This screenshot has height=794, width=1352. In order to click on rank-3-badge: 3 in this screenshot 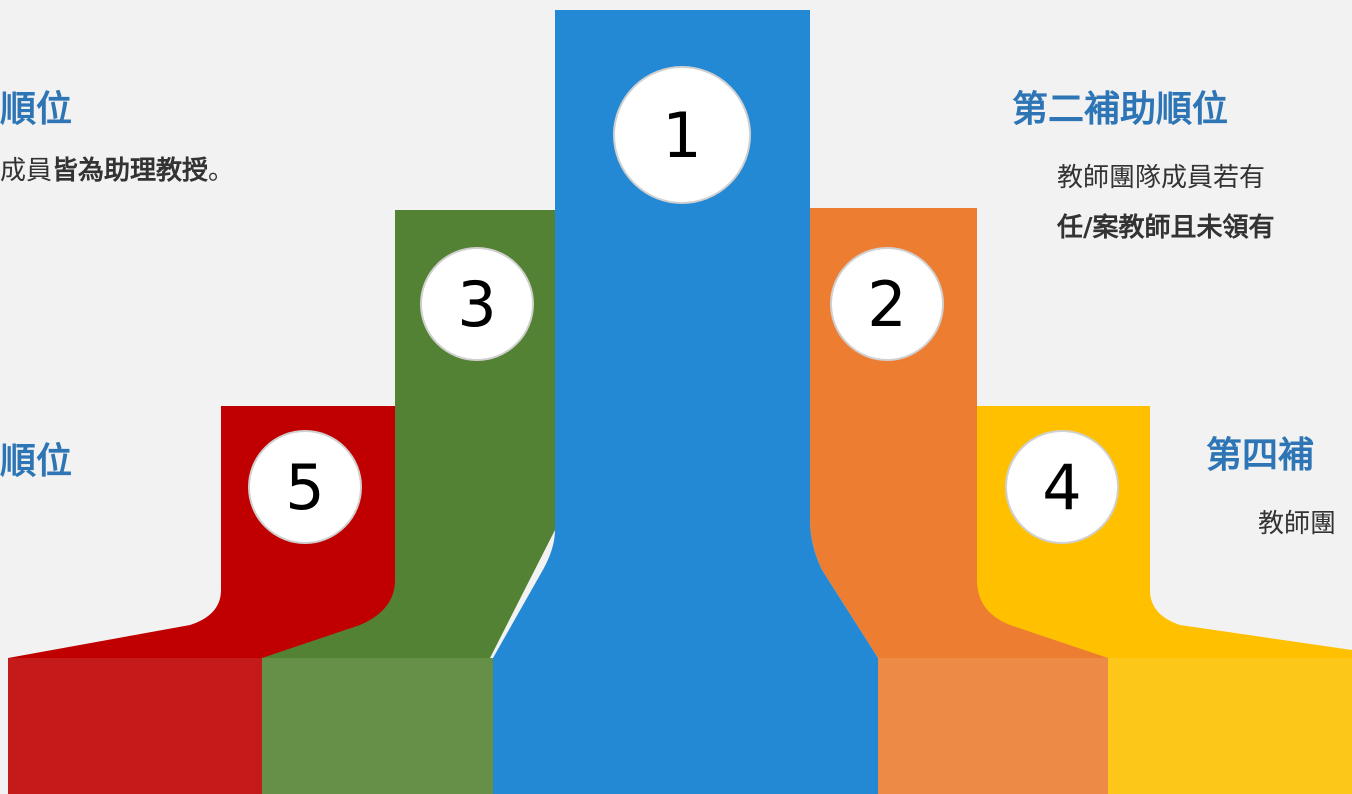, I will do `click(477, 304)`.